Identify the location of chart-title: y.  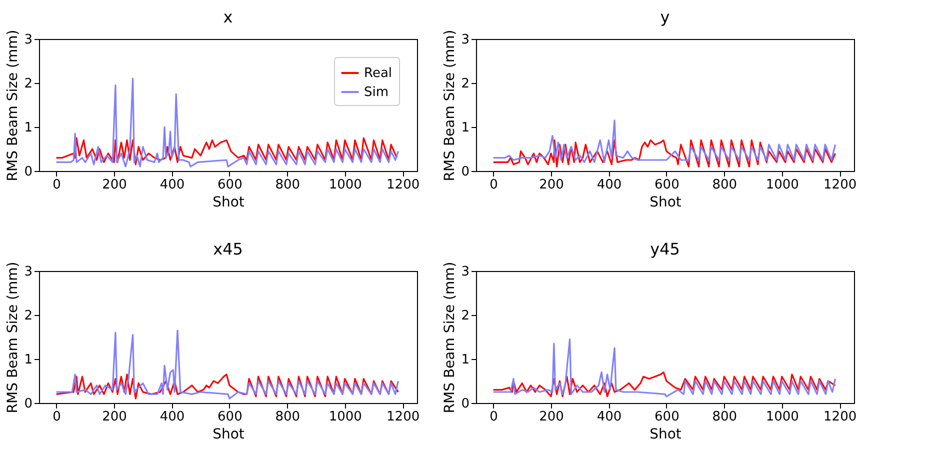
(665, 16).